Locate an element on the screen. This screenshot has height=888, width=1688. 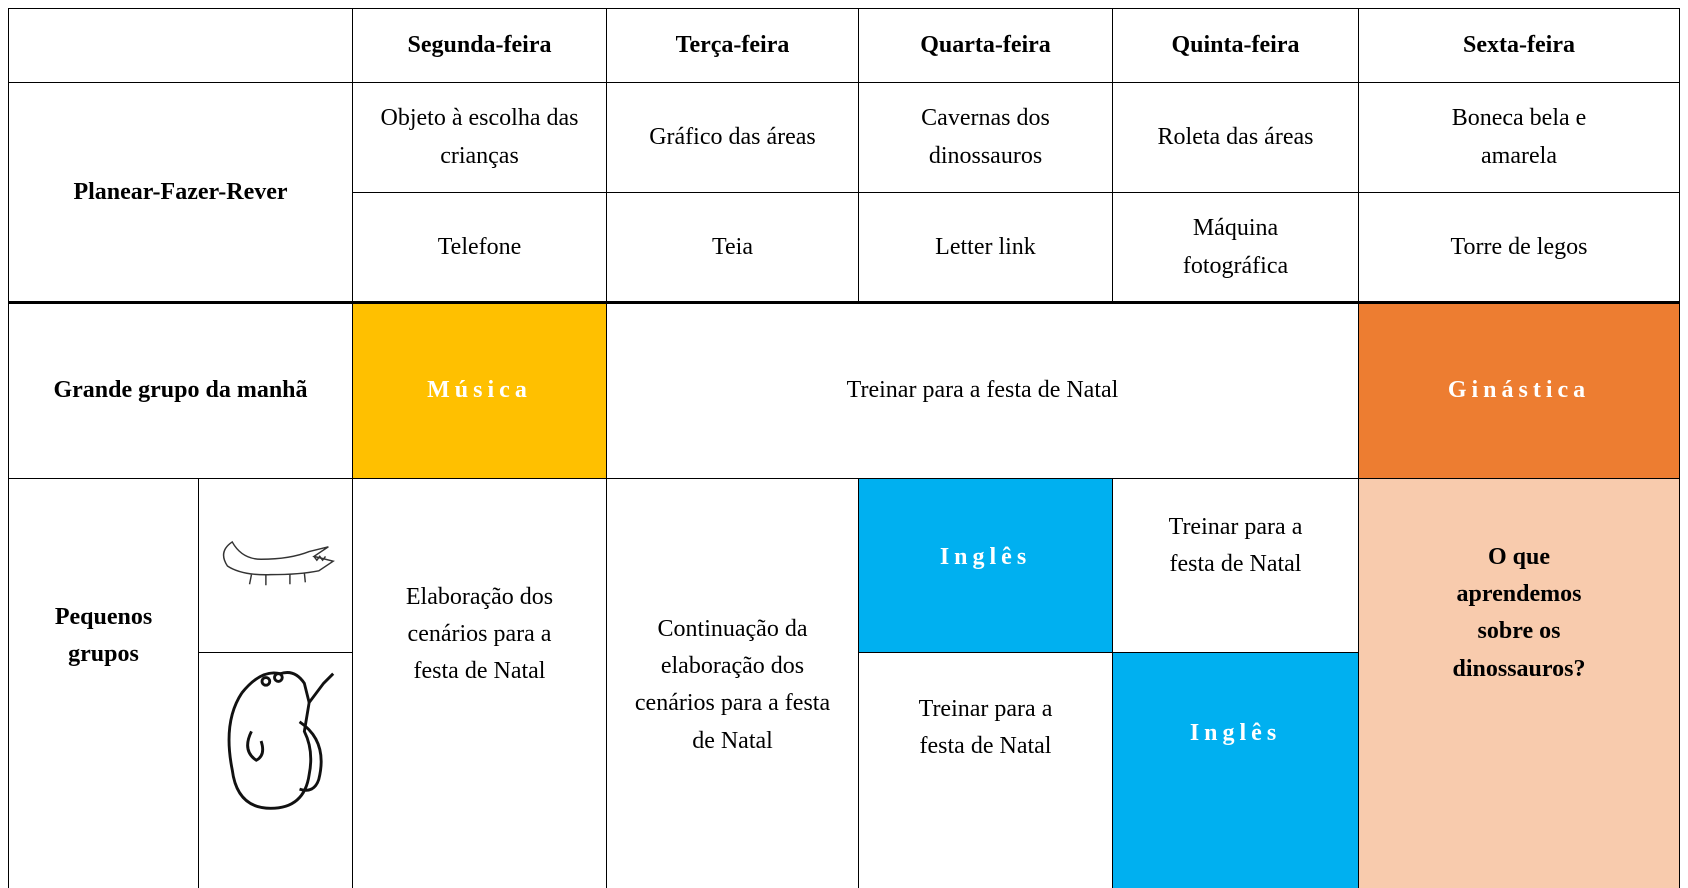
corner-cell is located at coordinates (180, 45).